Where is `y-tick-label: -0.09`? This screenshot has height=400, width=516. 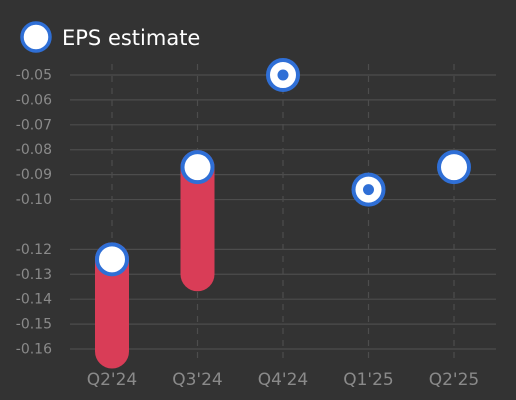 y-tick-label: -0.09 is located at coordinates (34, 175).